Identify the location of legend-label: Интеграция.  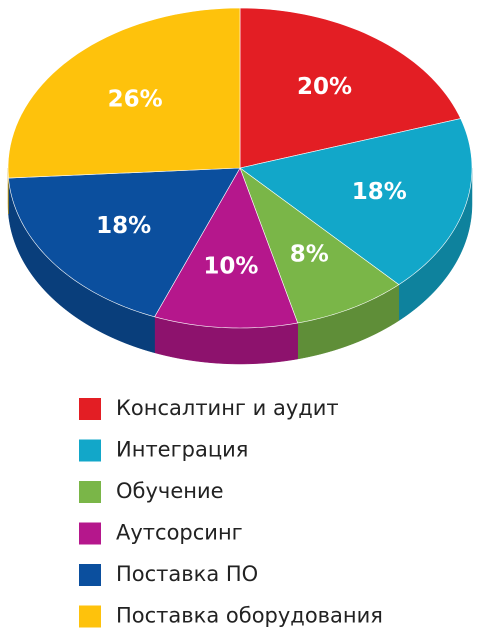
(182, 450).